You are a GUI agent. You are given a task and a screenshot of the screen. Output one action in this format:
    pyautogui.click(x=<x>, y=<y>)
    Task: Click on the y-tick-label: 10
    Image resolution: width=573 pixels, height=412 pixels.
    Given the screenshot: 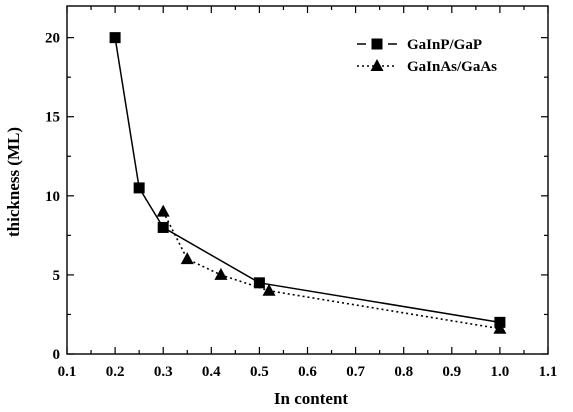 What is the action you would take?
    pyautogui.click(x=52, y=197)
    